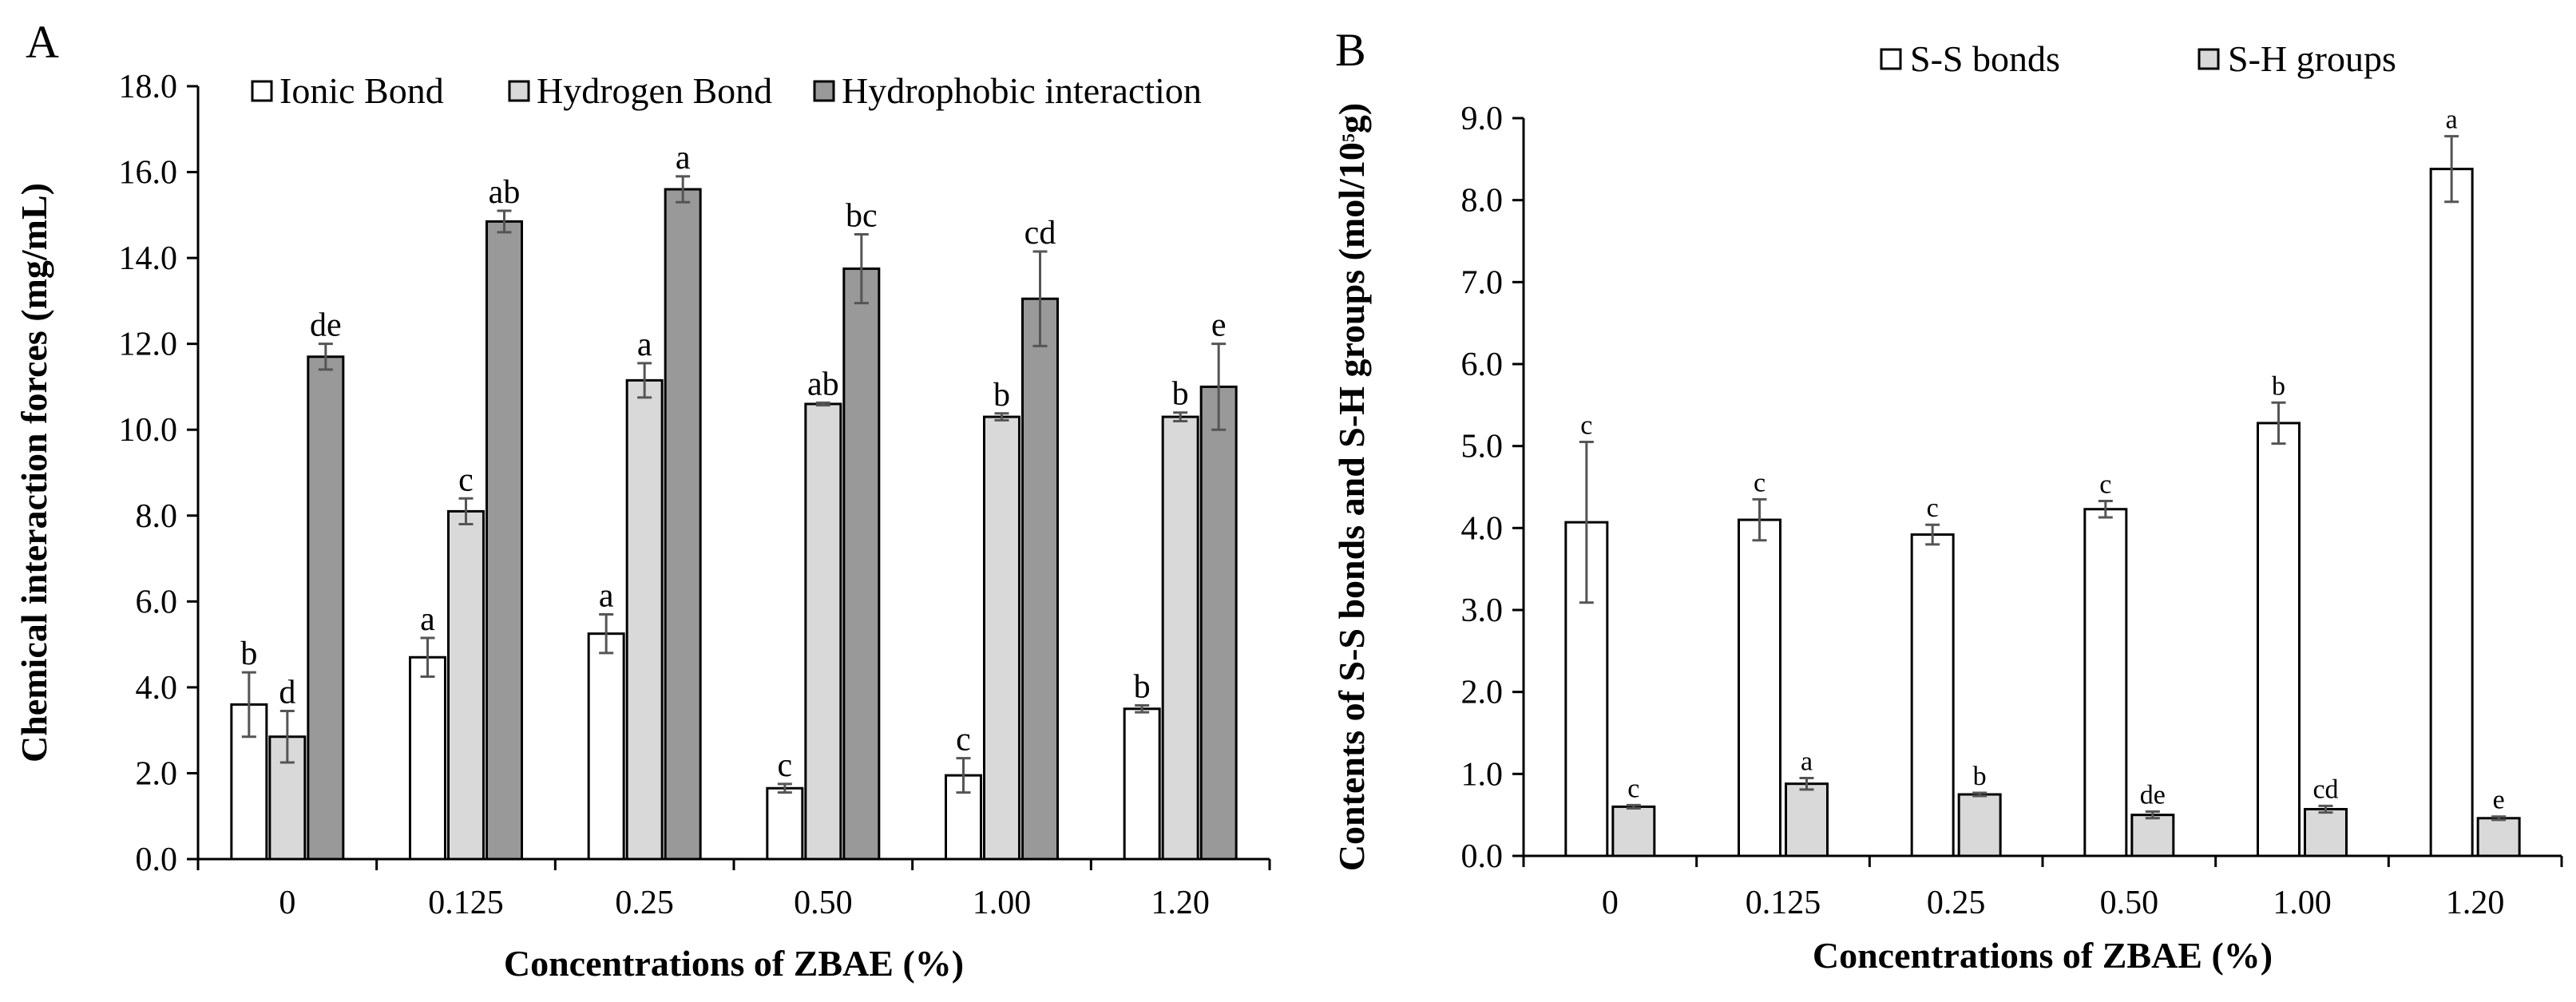  I want to click on y-tick-label: 9.0, so click(1482, 119).